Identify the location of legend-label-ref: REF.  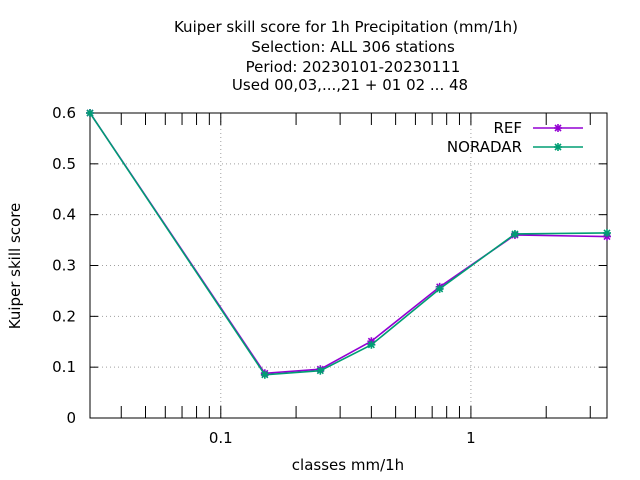
(507, 128).